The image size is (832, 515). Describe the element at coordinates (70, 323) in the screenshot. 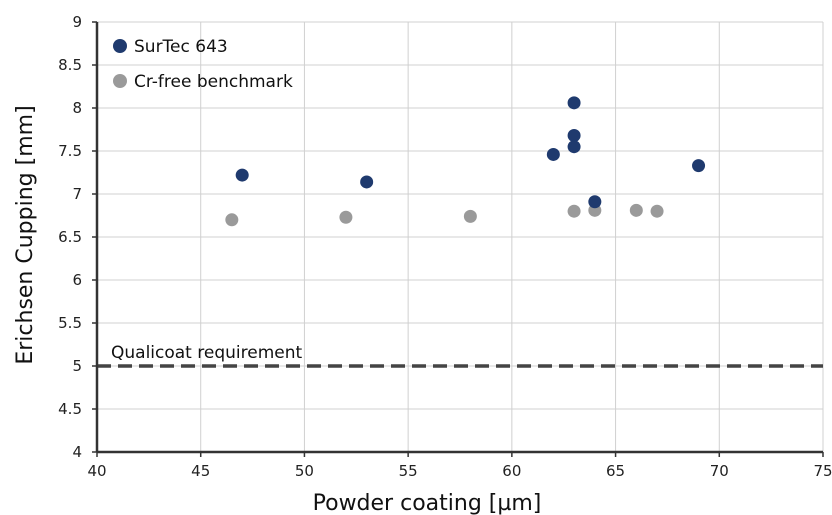

I see `y-tick-label: 5.5` at that location.